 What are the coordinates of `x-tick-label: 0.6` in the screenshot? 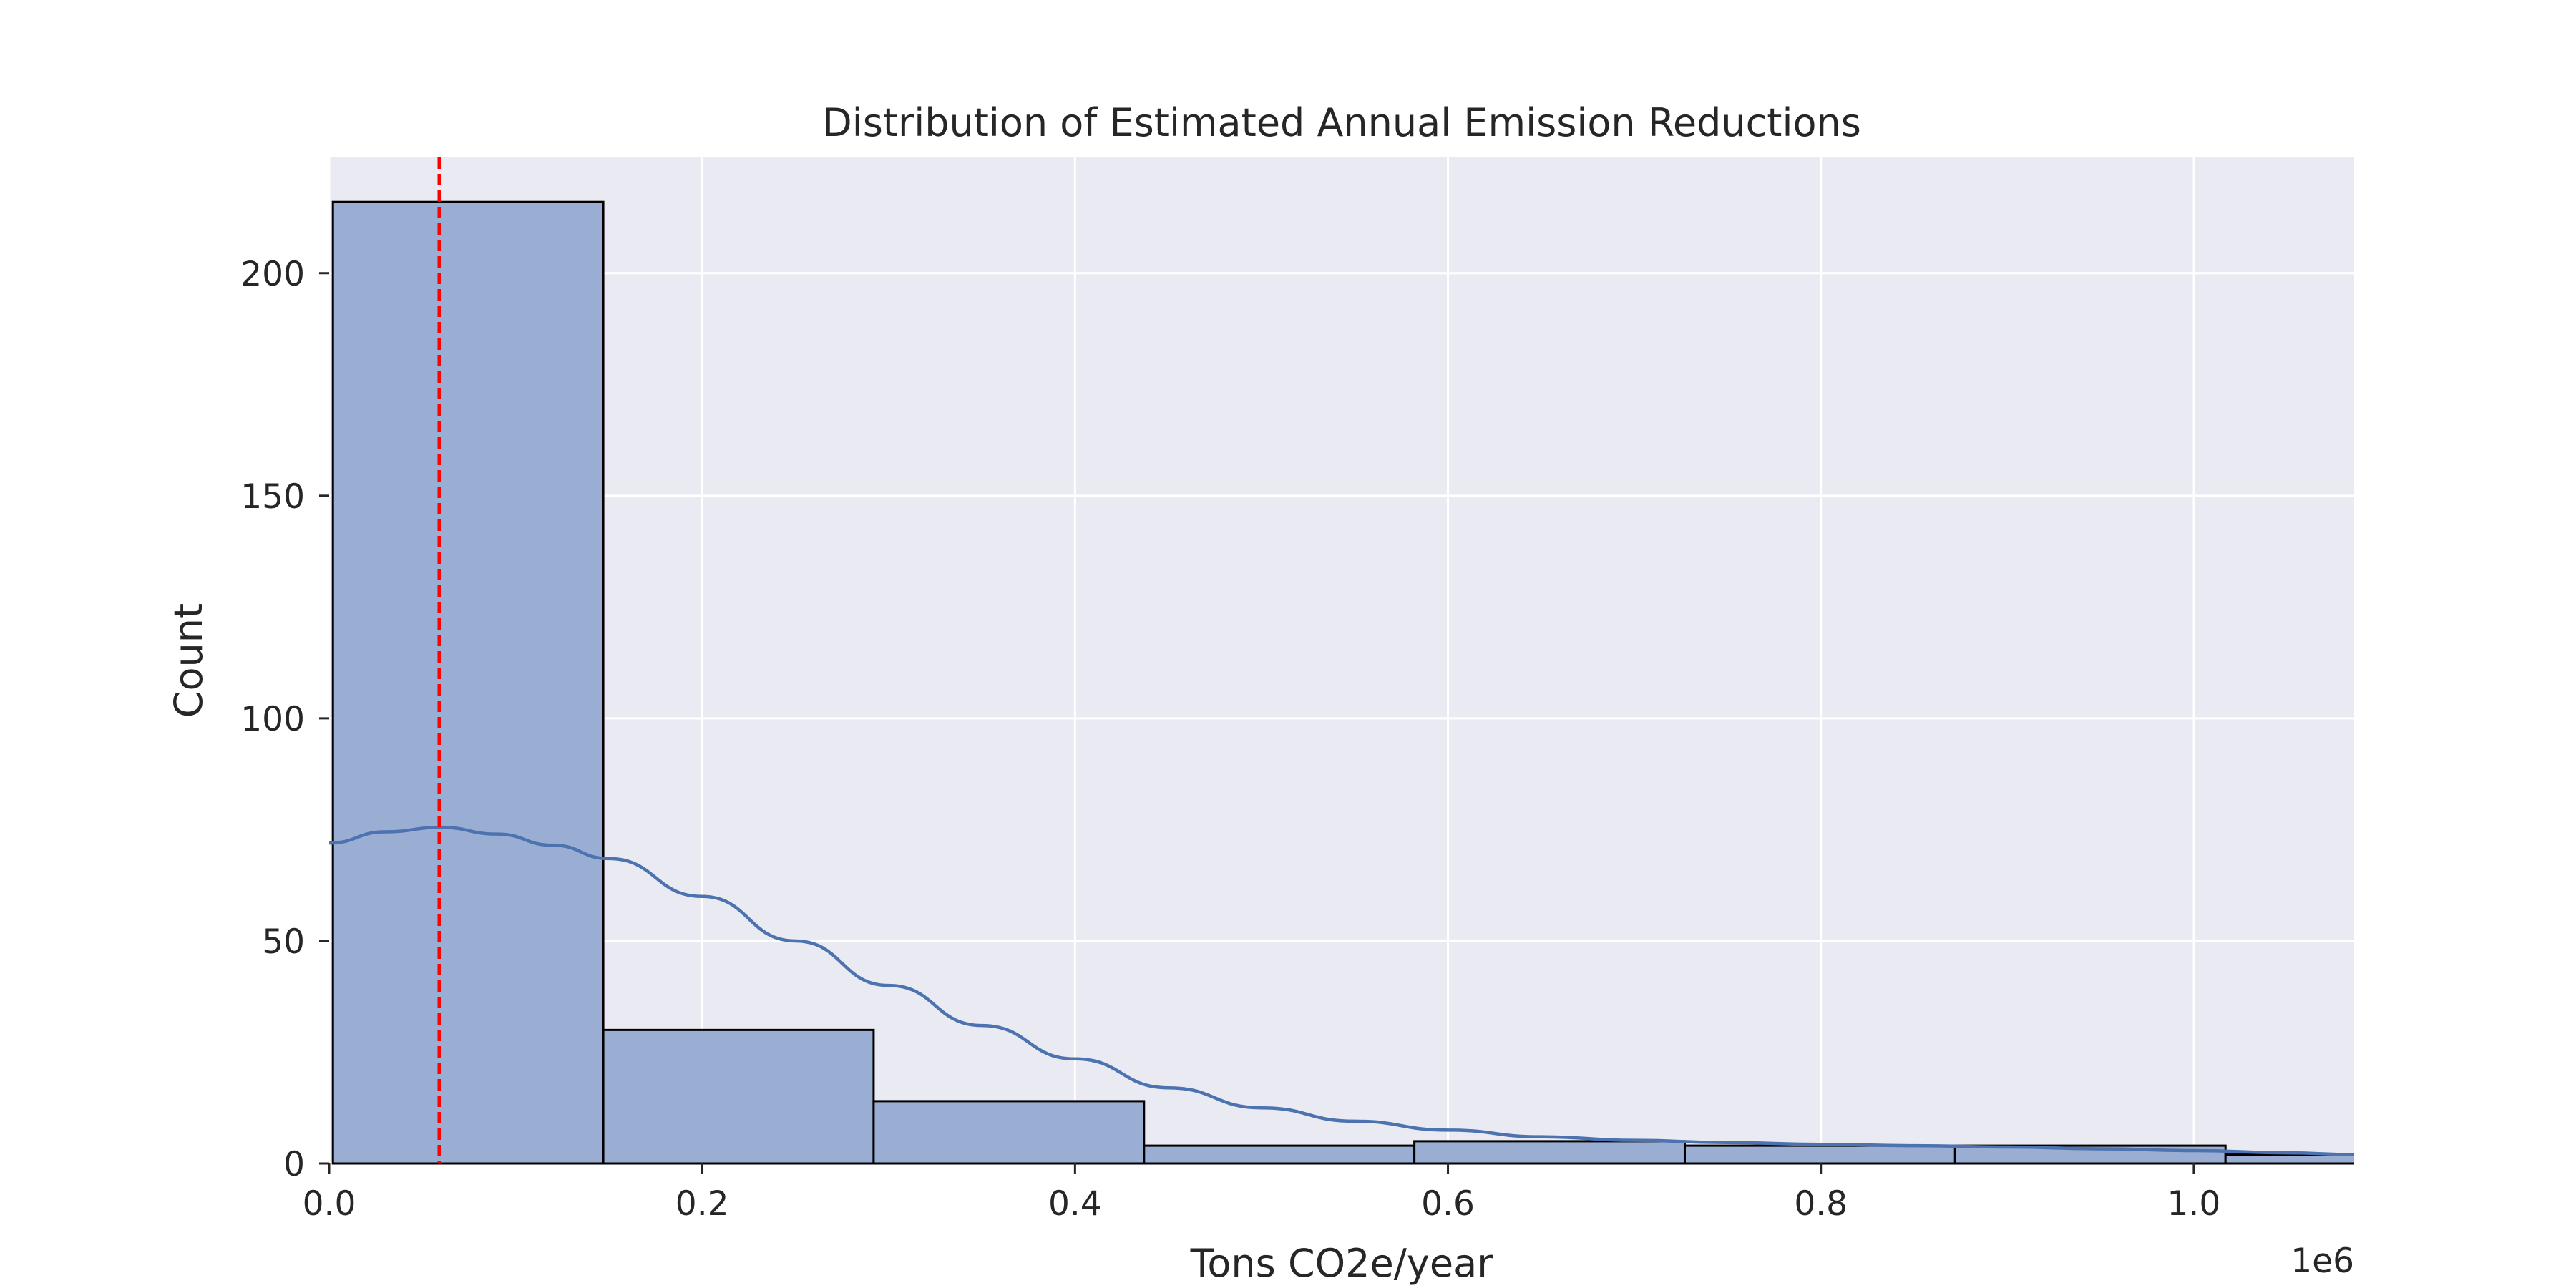 It's located at (1448, 1204).